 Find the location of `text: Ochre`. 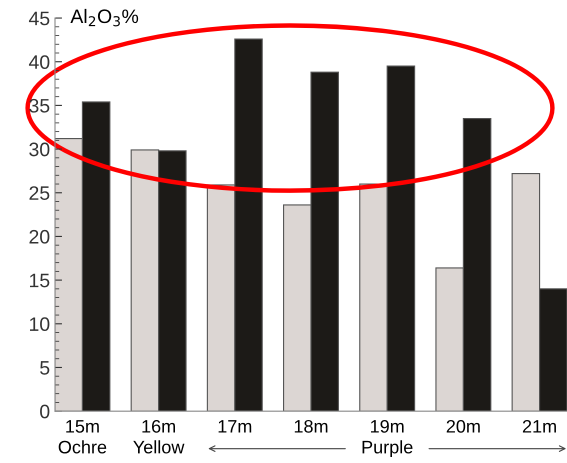

text: Ochre is located at coordinates (82, 447).